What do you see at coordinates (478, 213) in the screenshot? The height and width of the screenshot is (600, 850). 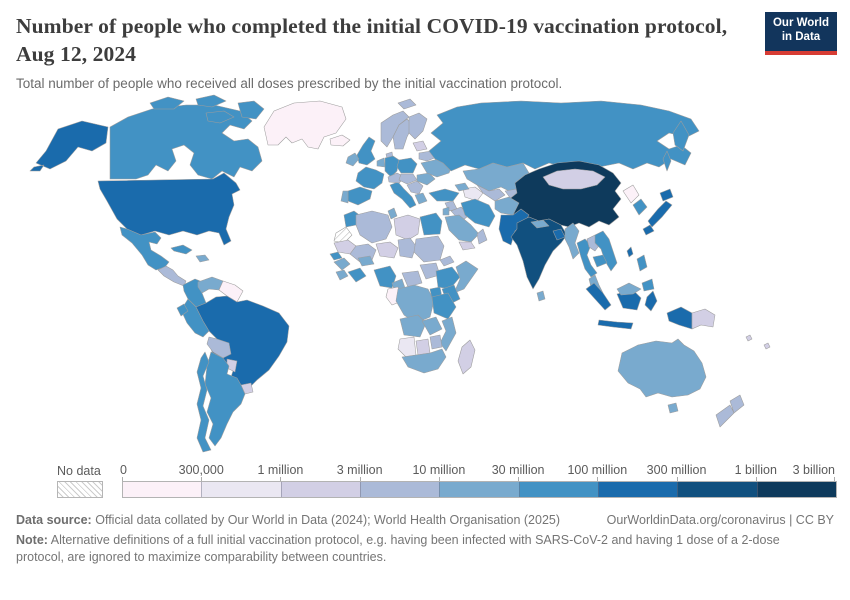 I see `country-iran` at bounding box center [478, 213].